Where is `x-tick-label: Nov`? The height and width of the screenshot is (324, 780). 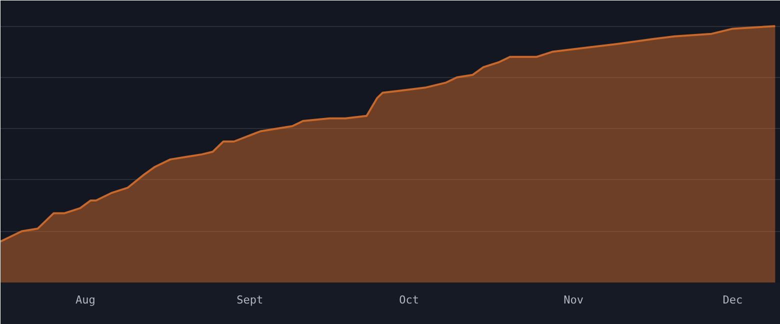
x-tick-label: Nov is located at coordinates (574, 300).